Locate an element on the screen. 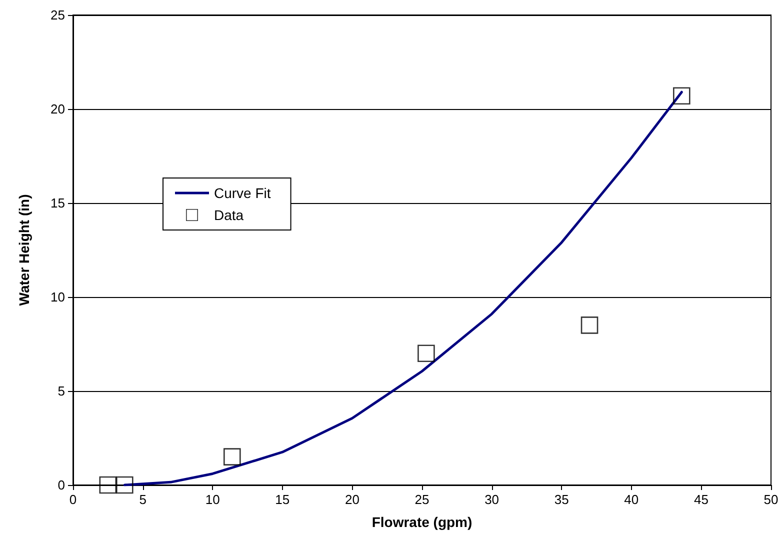 The image size is (783, 552). x-tick-label: 20 is located at coordinates (352, 499).